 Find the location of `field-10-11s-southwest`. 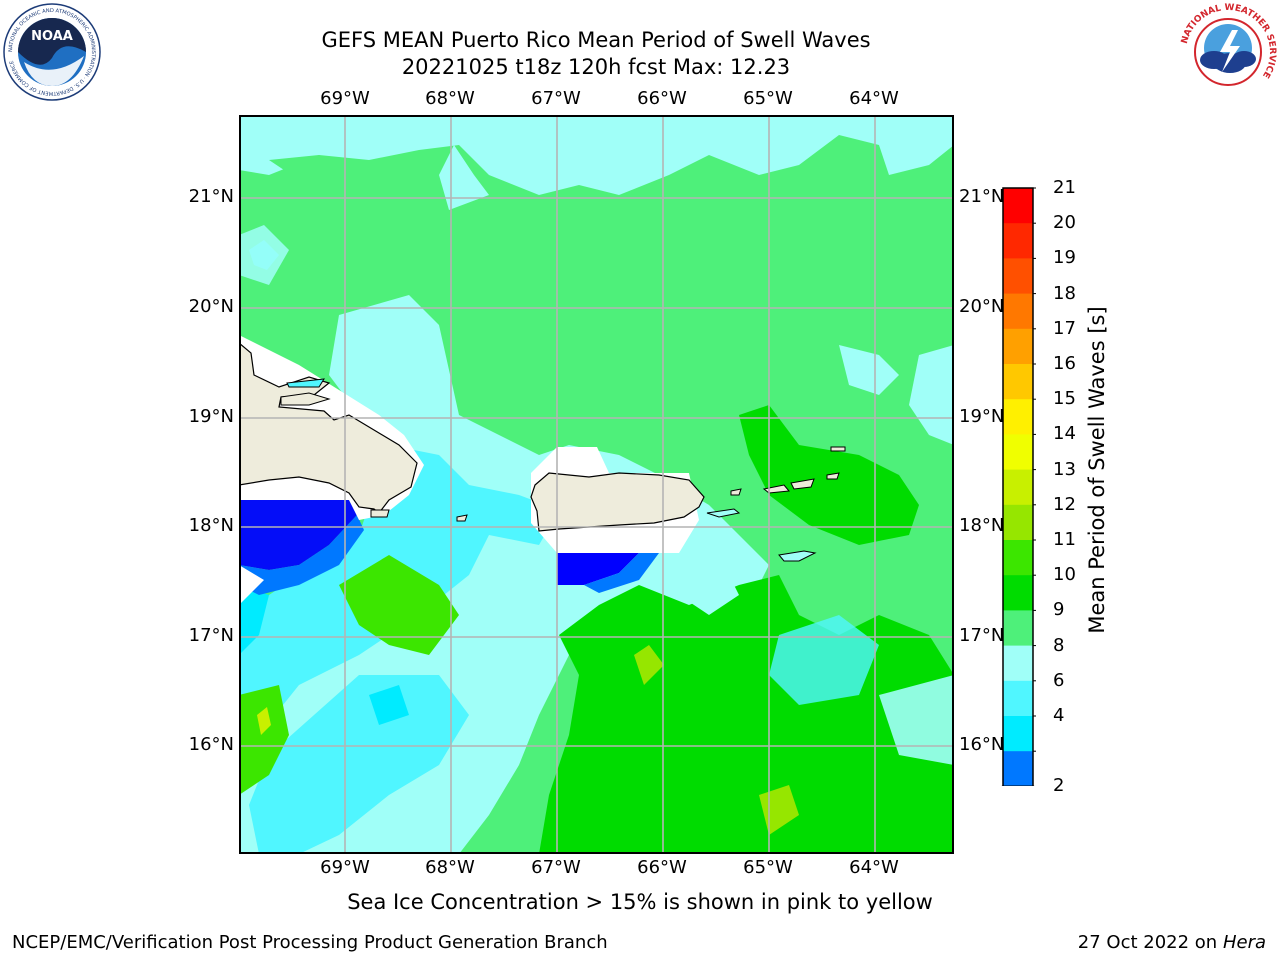

field-10-11s-southwest is located at coordinates (399, 605).